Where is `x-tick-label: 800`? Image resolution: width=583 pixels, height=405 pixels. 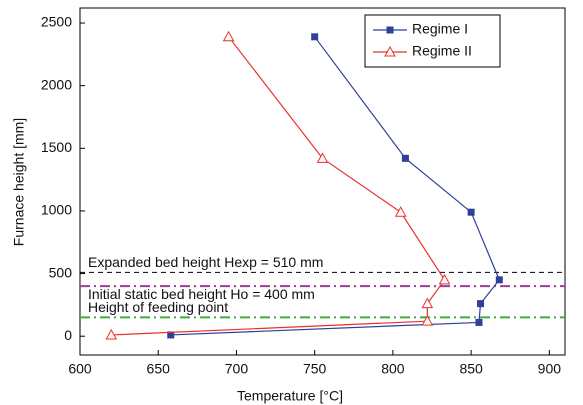
x-tick-label: 800 is located at coordinates (393, 369).